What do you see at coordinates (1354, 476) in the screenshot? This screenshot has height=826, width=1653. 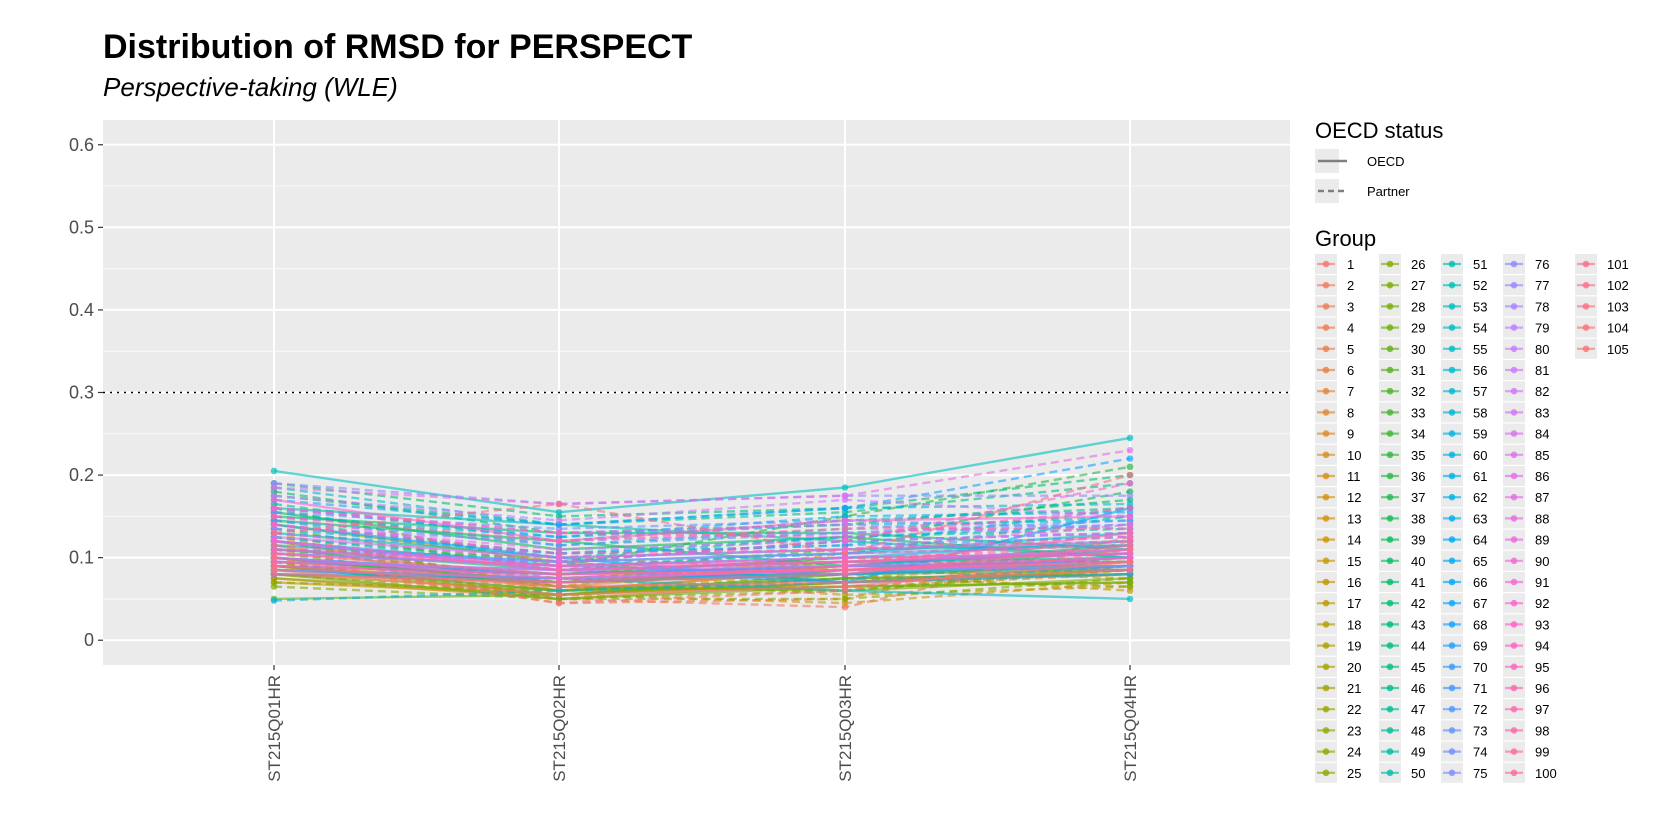 I see `legend-label: 11` at bounding box center [1354, 476].